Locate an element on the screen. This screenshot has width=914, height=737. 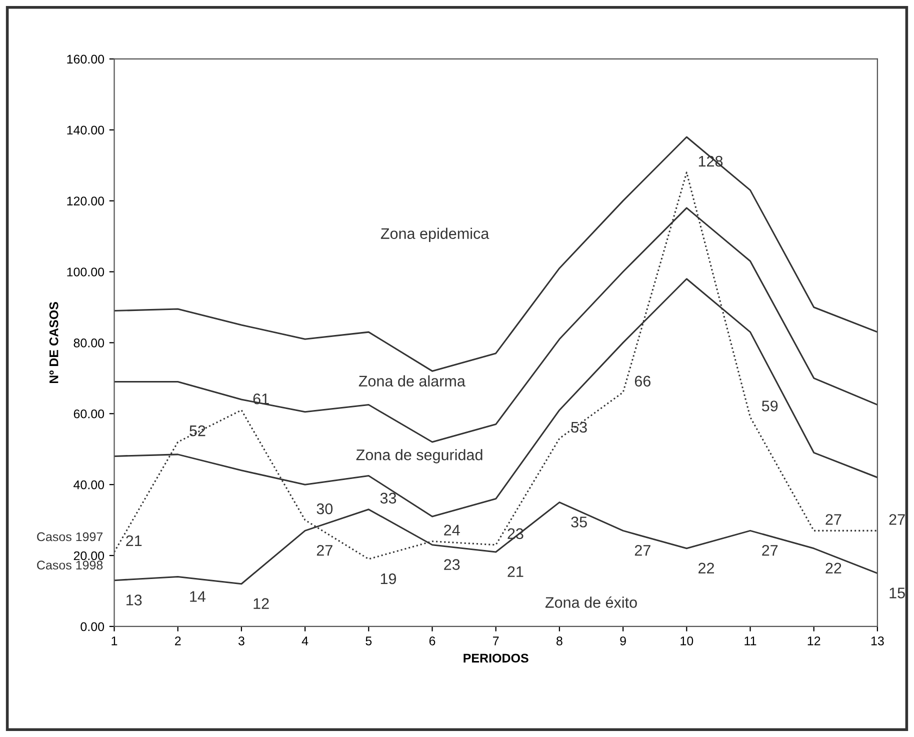
y-tick-label: 60.00 is located at coordinates (89, 413).